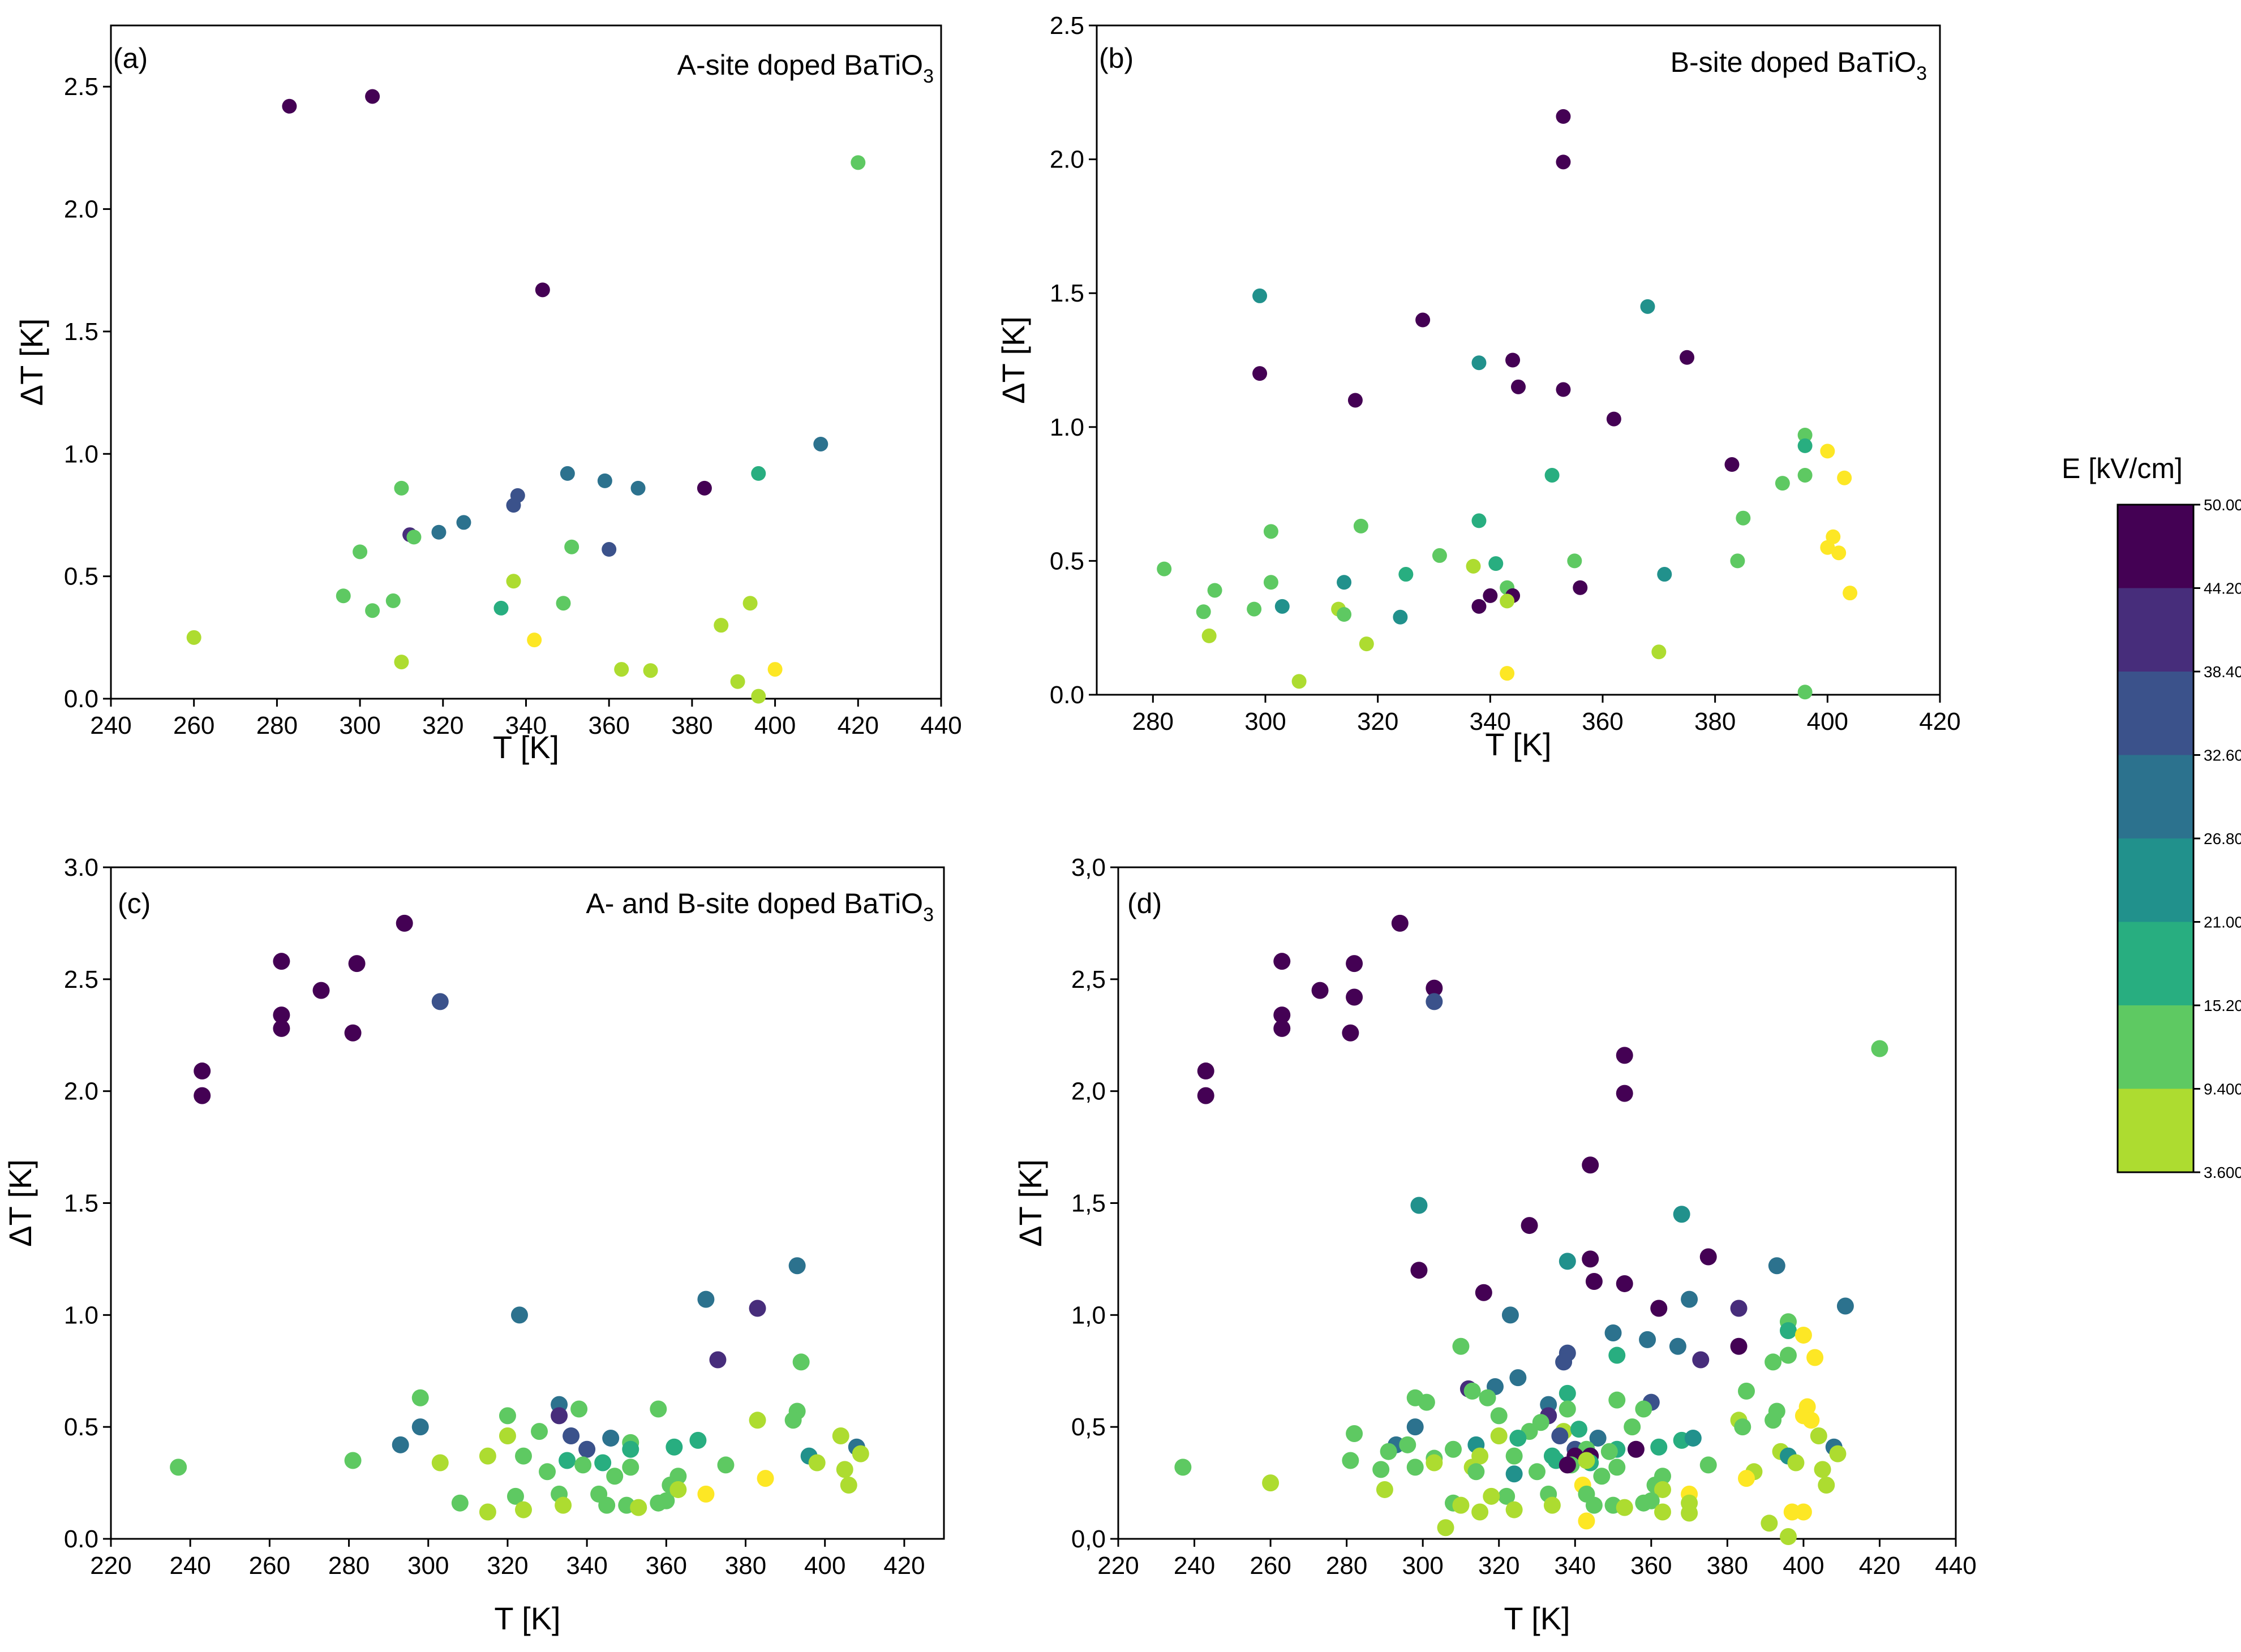 This screenshot has height=1652, width=2241. I want to click on x-tick-label: 420, so click(1879, 1566).